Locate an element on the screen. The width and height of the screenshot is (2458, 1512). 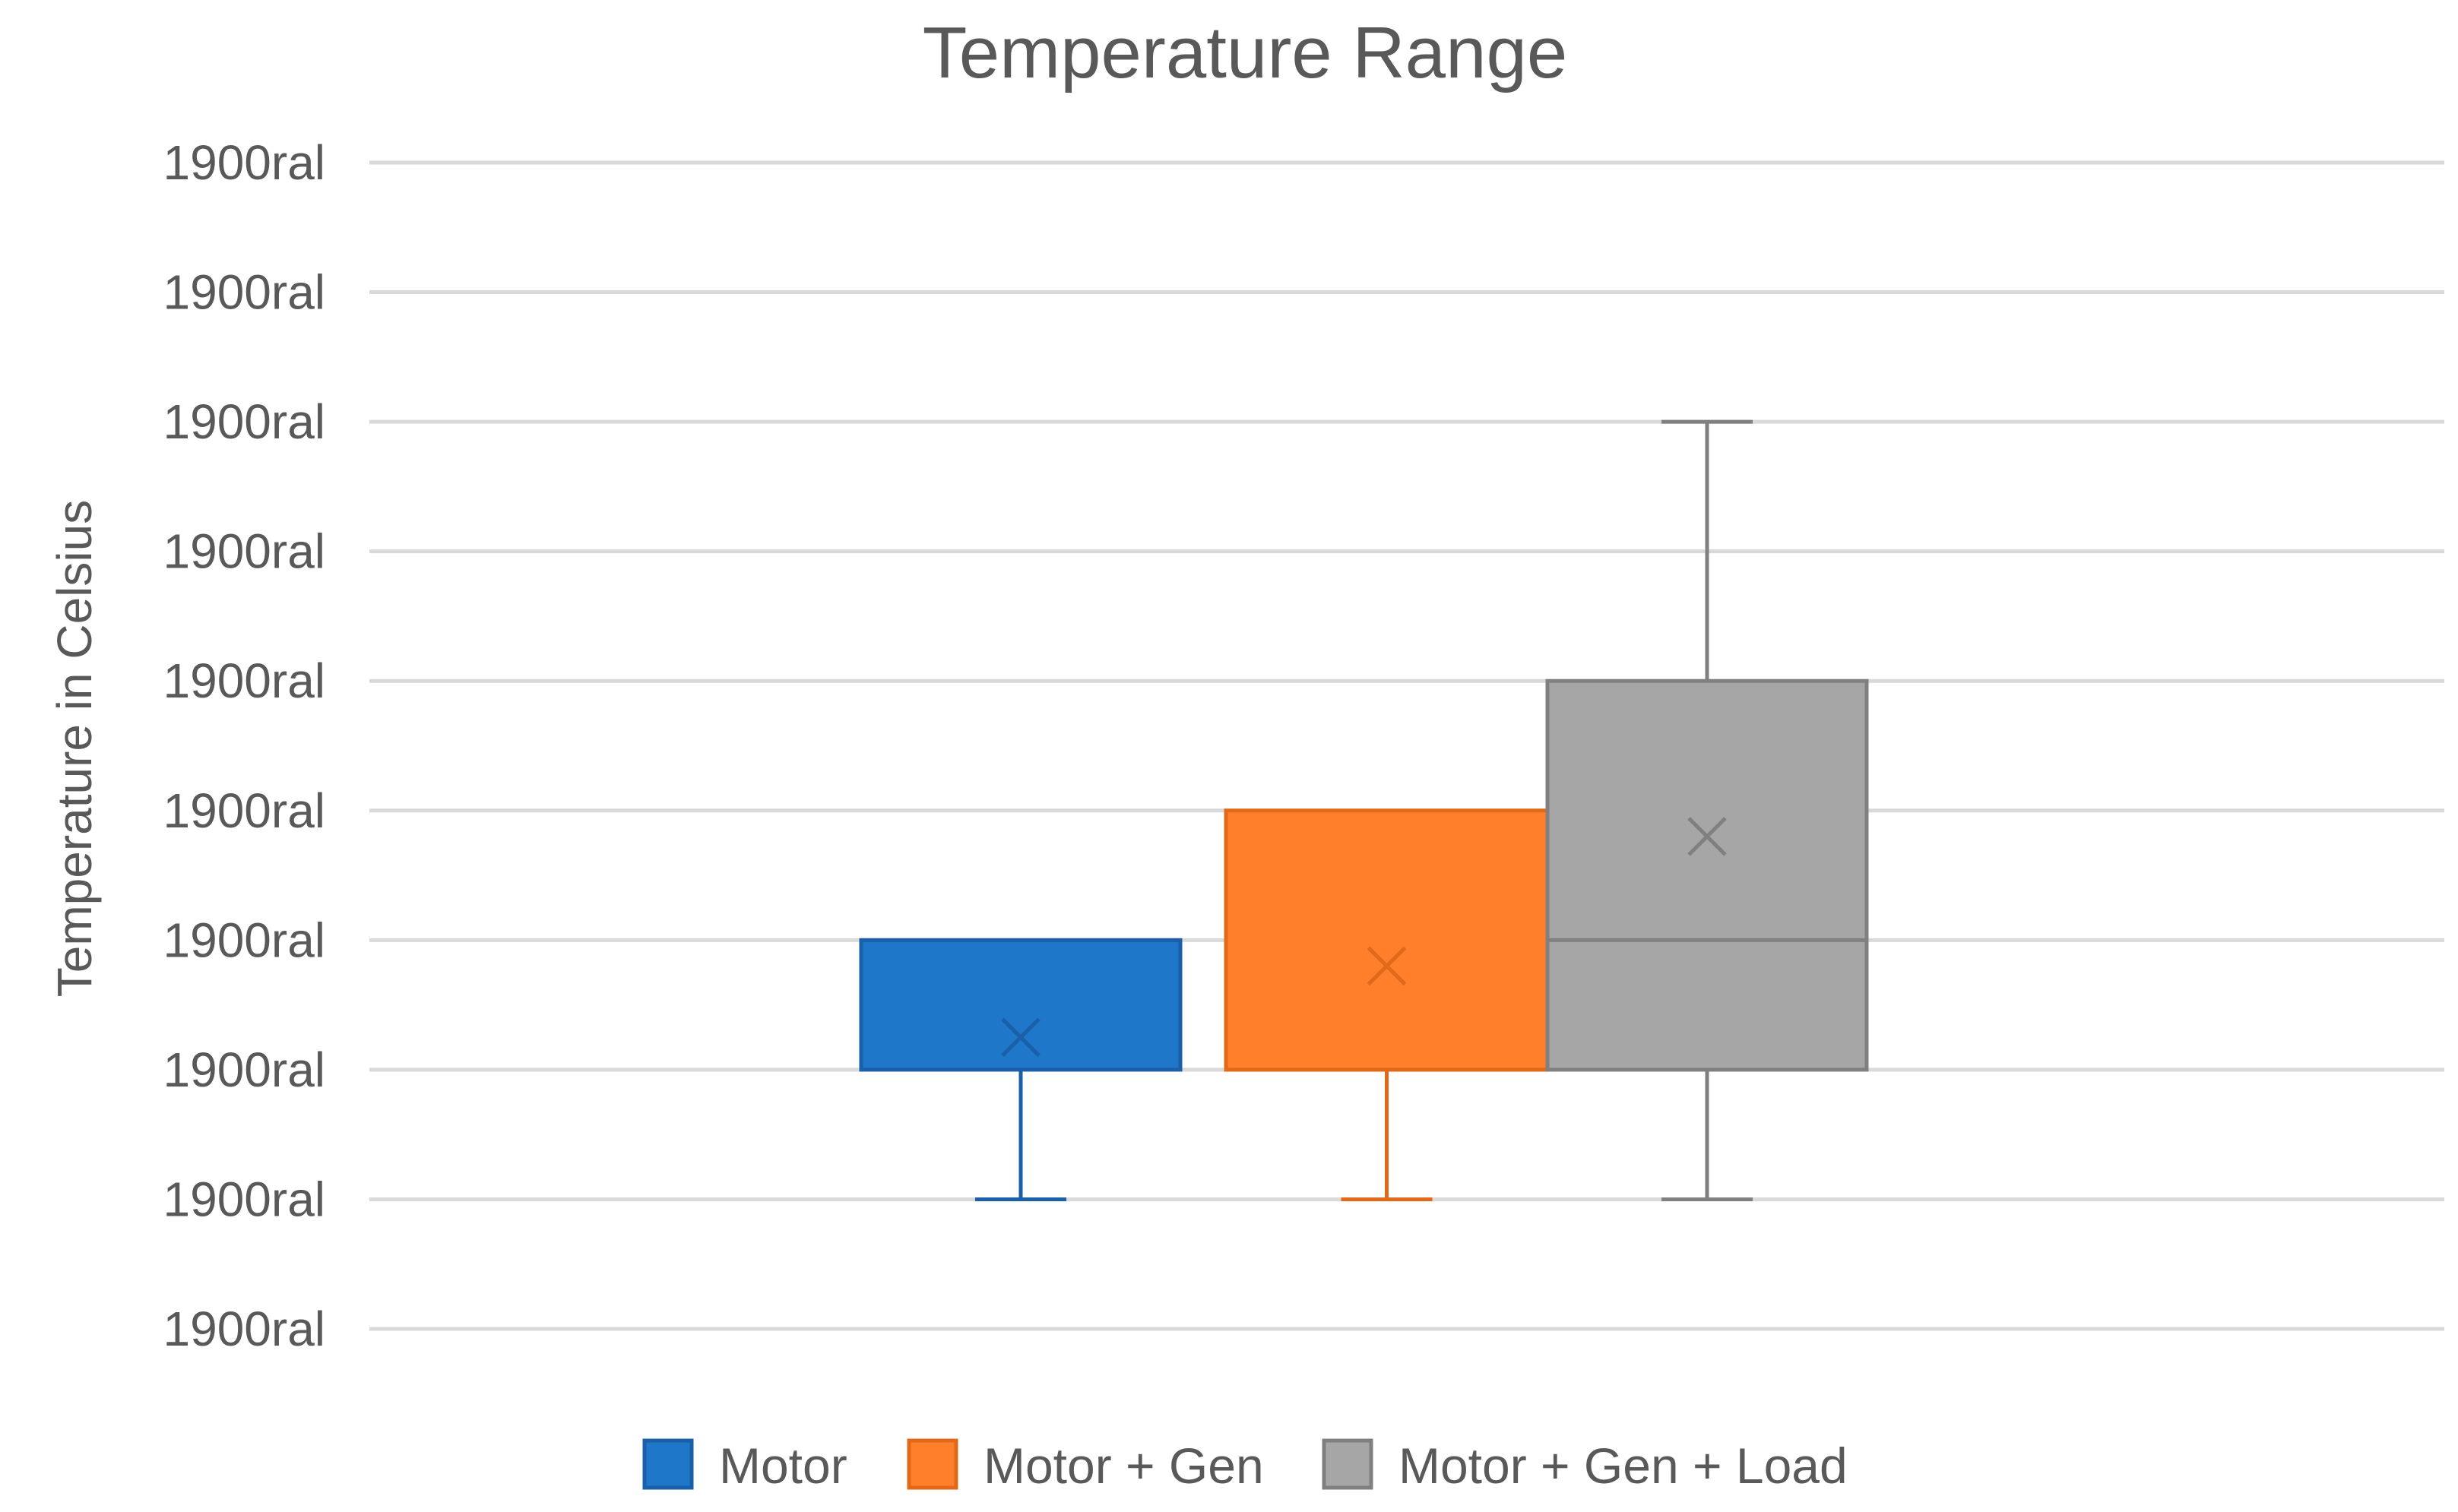
legend-item: Motor + Gen is located at coordinates (1085, 1466).